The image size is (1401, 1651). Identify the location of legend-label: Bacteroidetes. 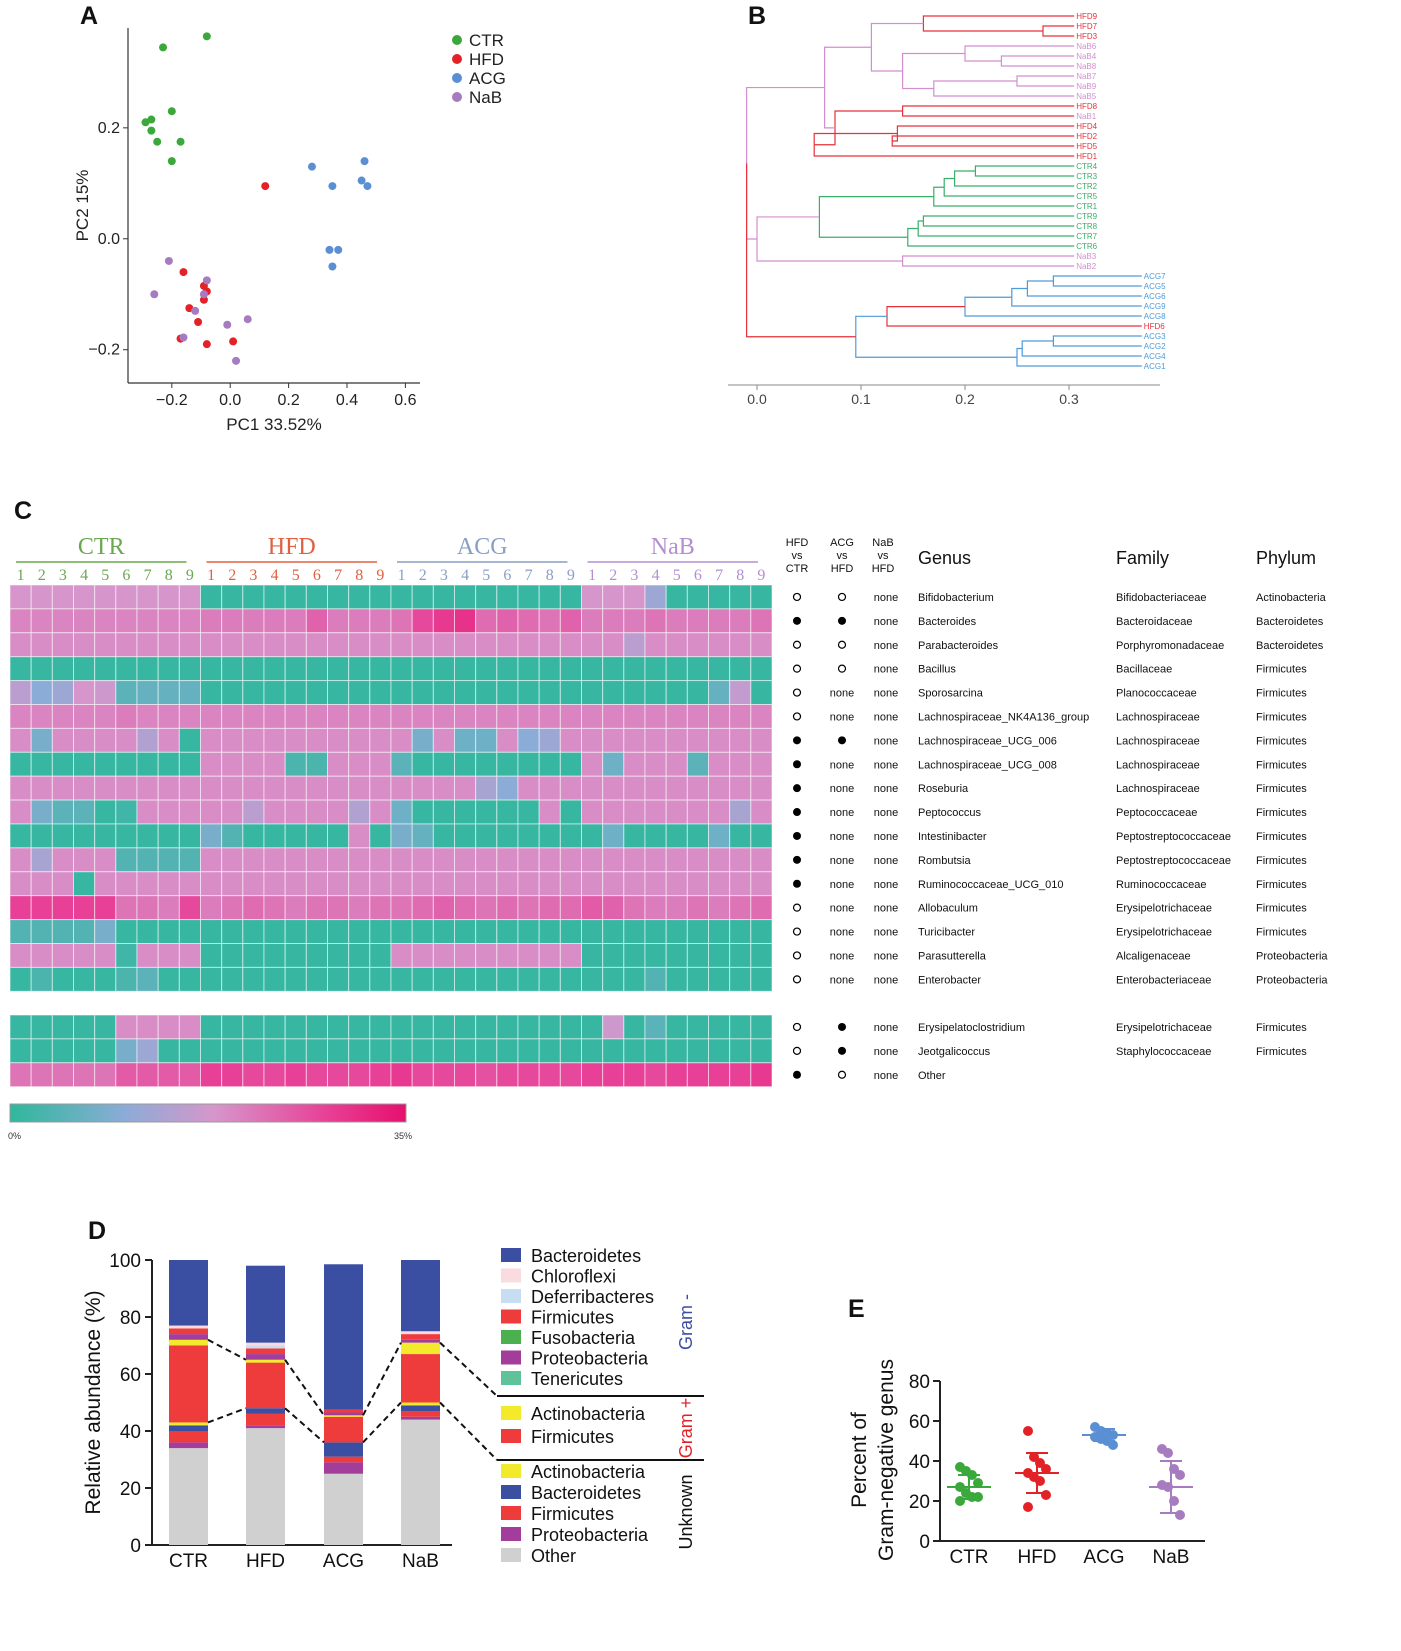
(586, 1256).